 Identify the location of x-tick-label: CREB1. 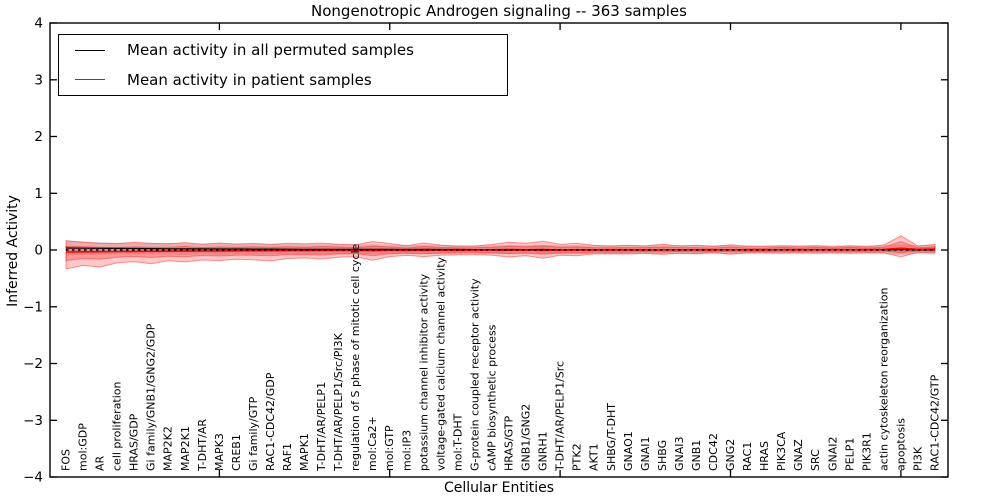
(236, 452).